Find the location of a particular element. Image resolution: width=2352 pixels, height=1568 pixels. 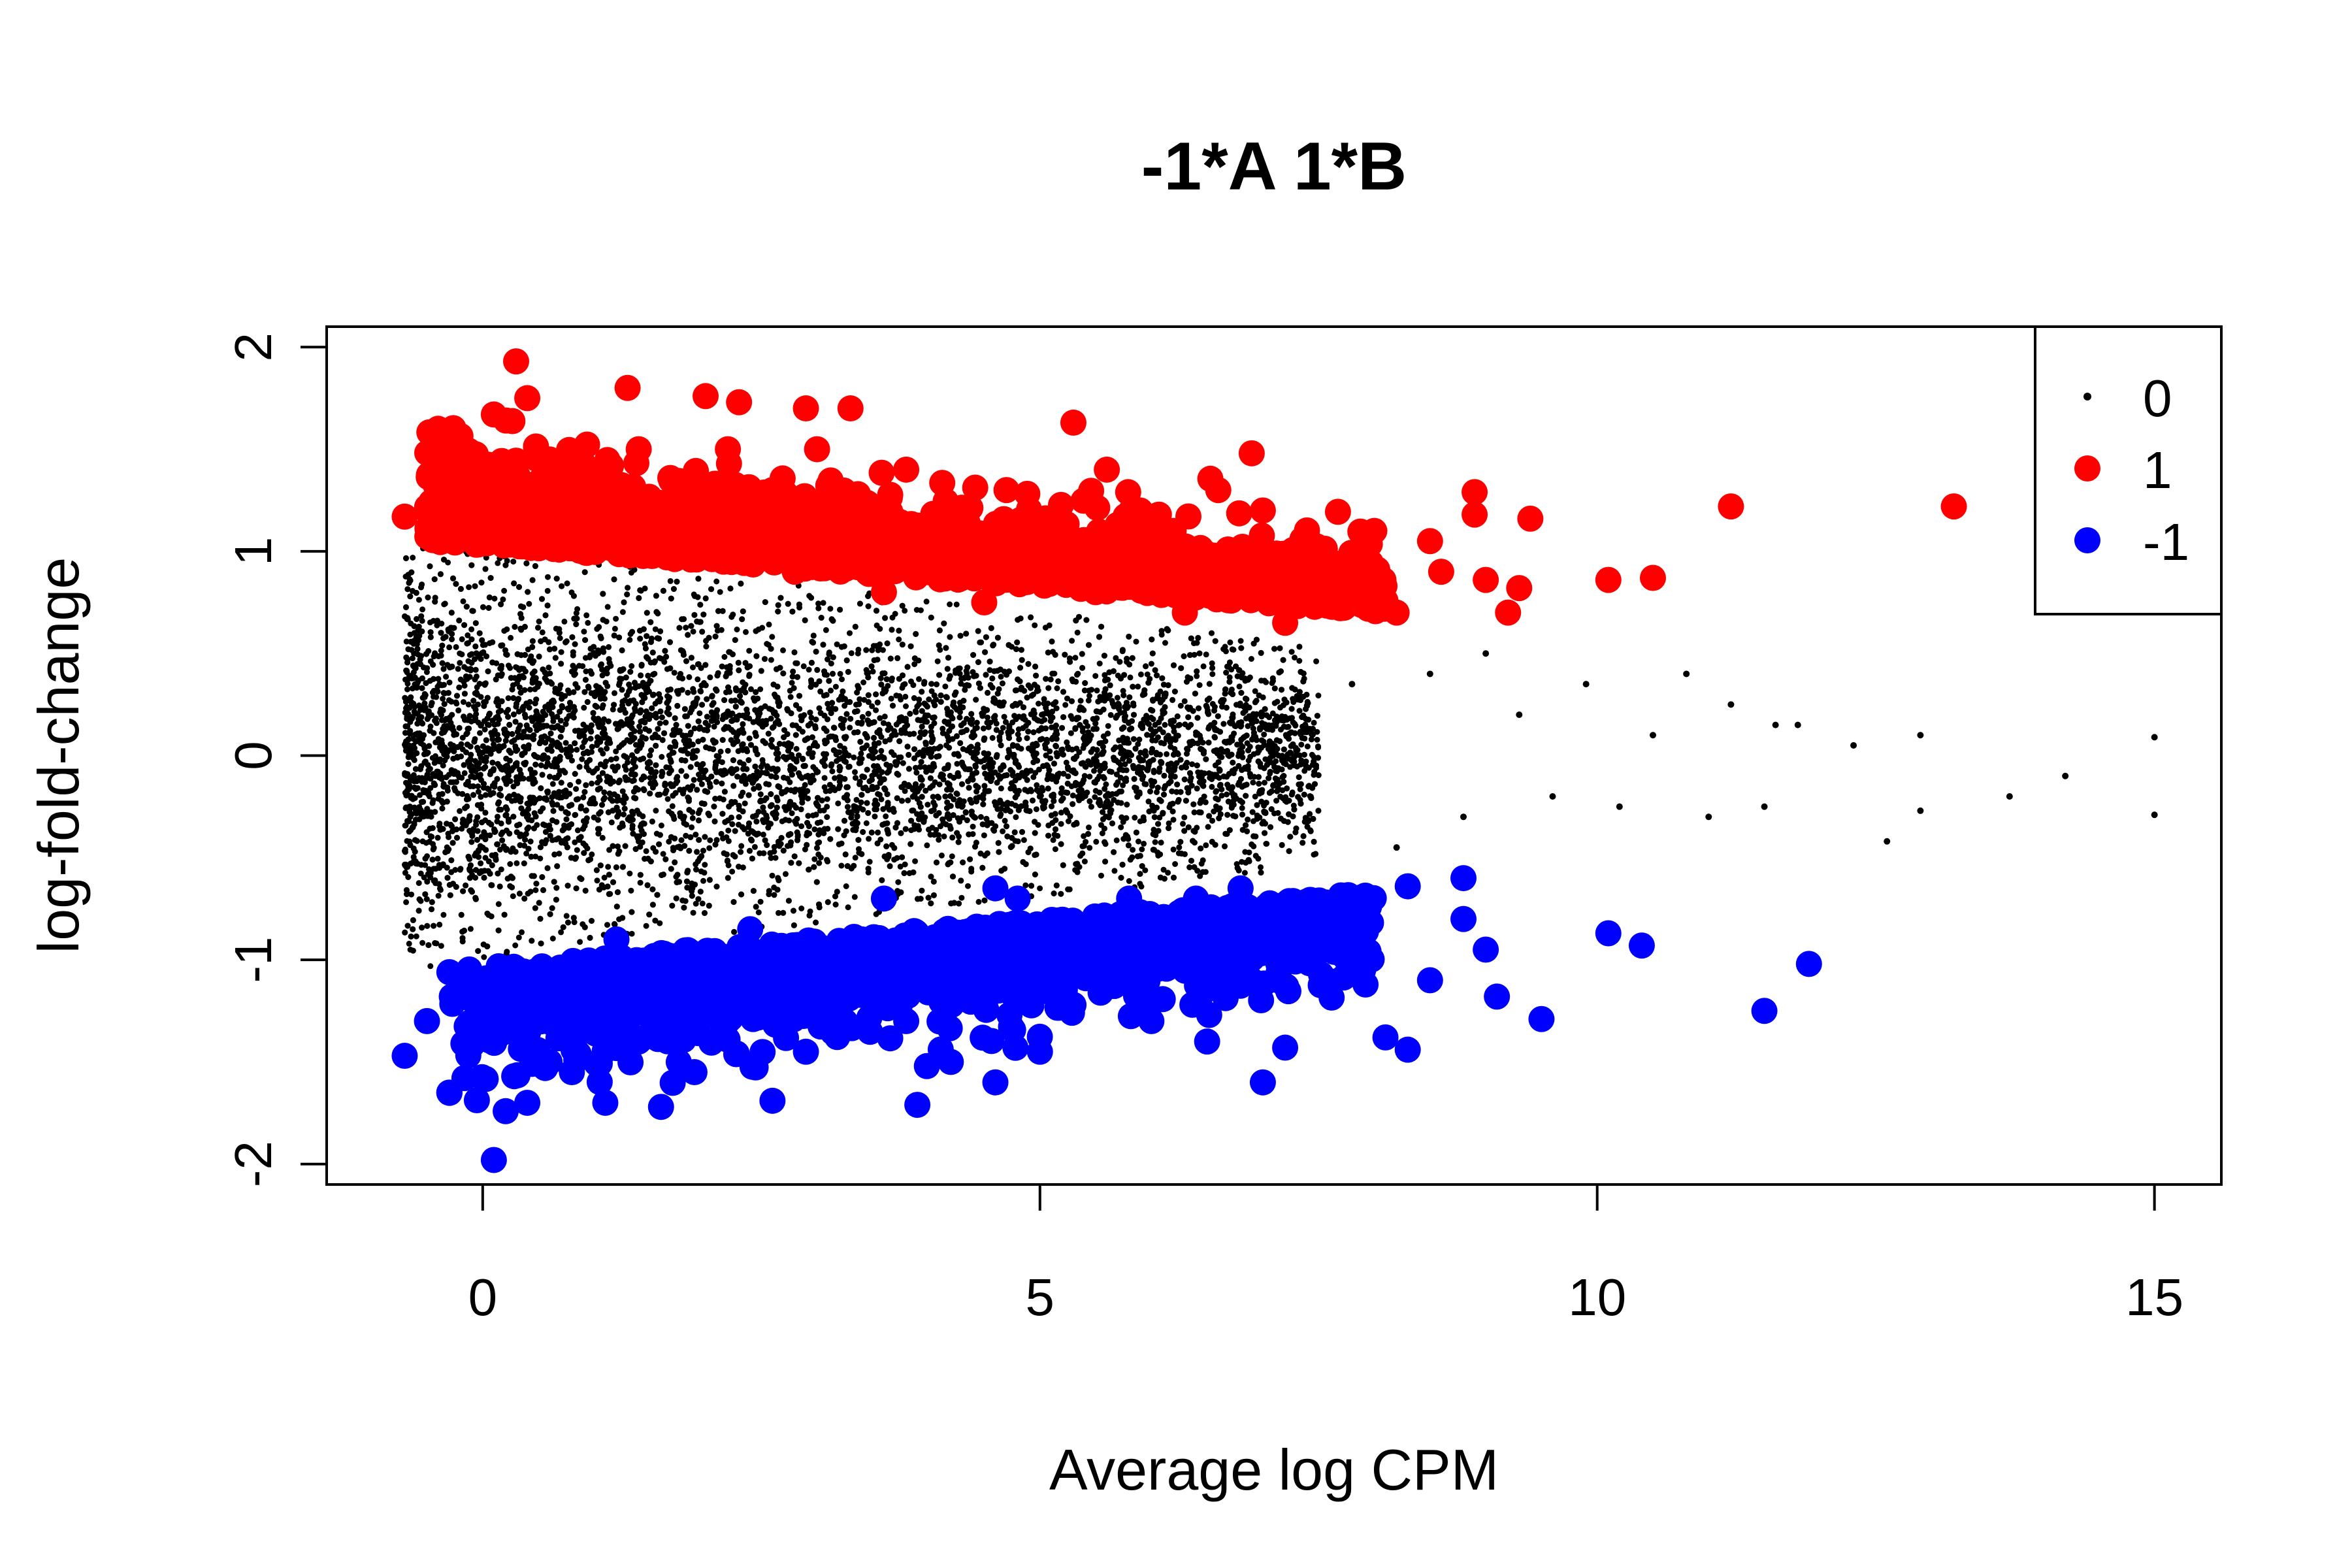

point-0-1905 is located at coordinates (1111, 772).